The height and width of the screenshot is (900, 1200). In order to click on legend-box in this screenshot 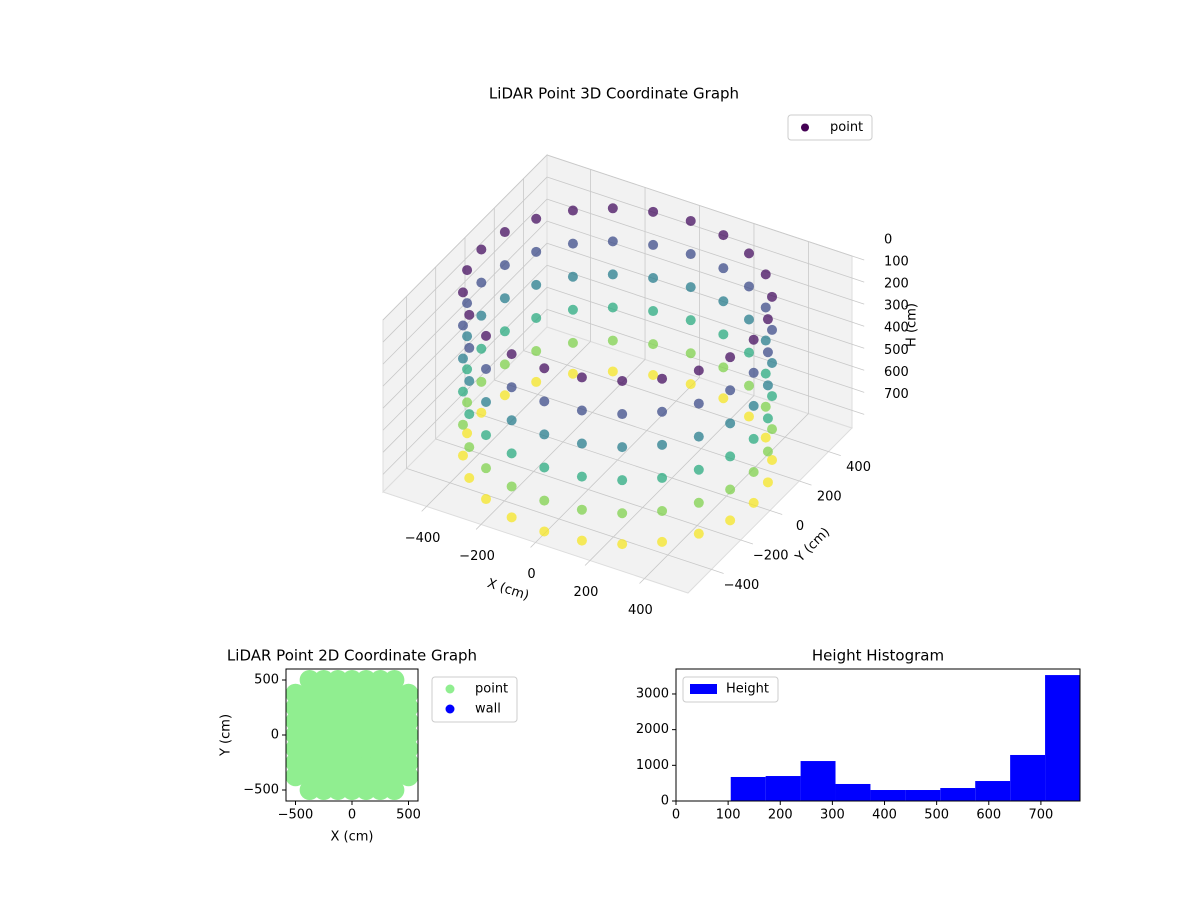, I will do `click(830, 127)`.